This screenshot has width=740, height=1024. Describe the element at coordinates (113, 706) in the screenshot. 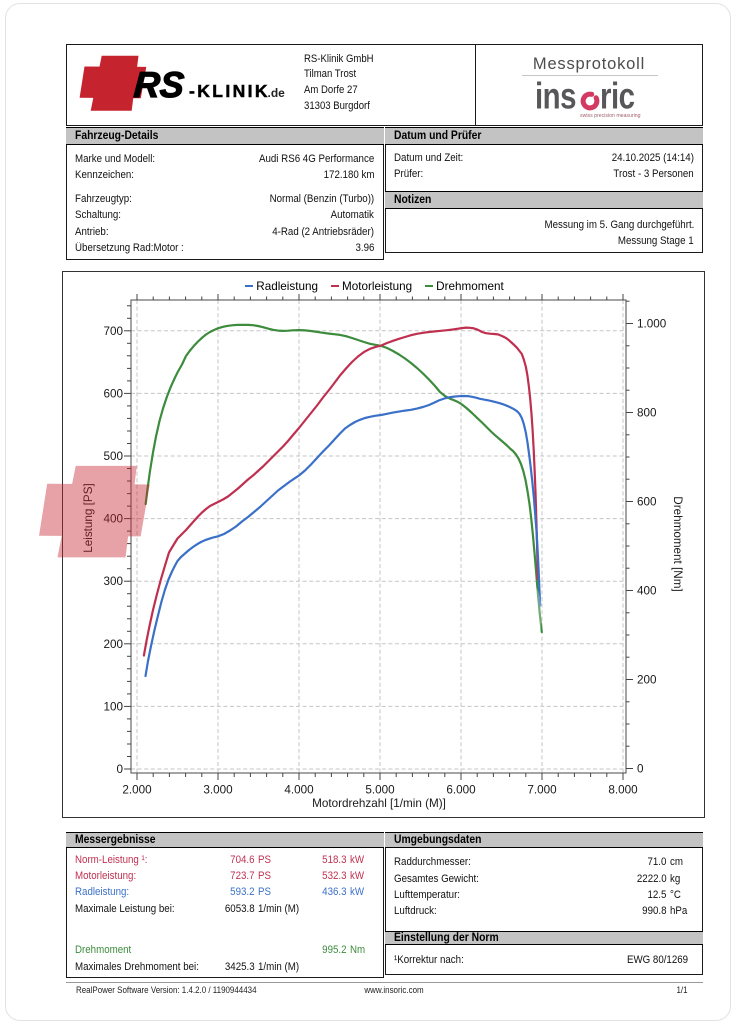

I see `svg-text: 100` at that location.